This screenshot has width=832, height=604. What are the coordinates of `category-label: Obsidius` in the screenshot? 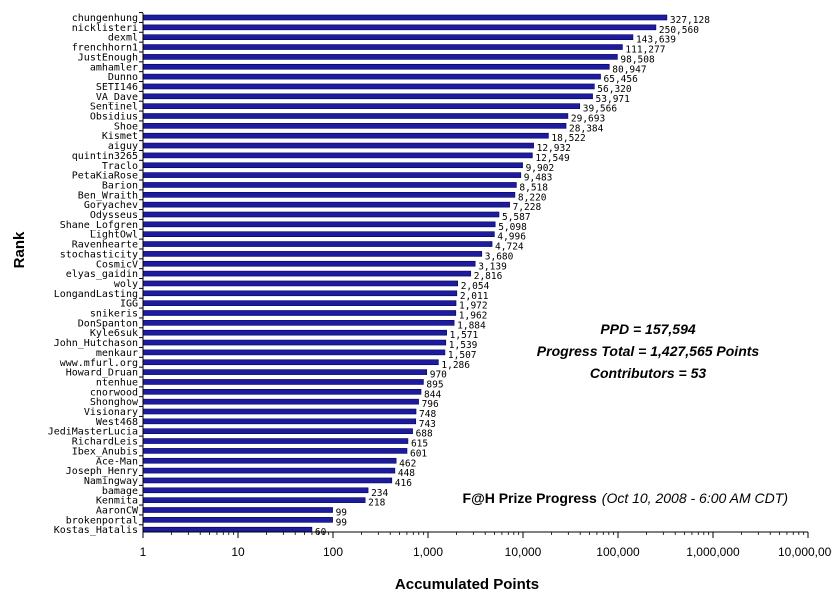 It's located at (114, 117).